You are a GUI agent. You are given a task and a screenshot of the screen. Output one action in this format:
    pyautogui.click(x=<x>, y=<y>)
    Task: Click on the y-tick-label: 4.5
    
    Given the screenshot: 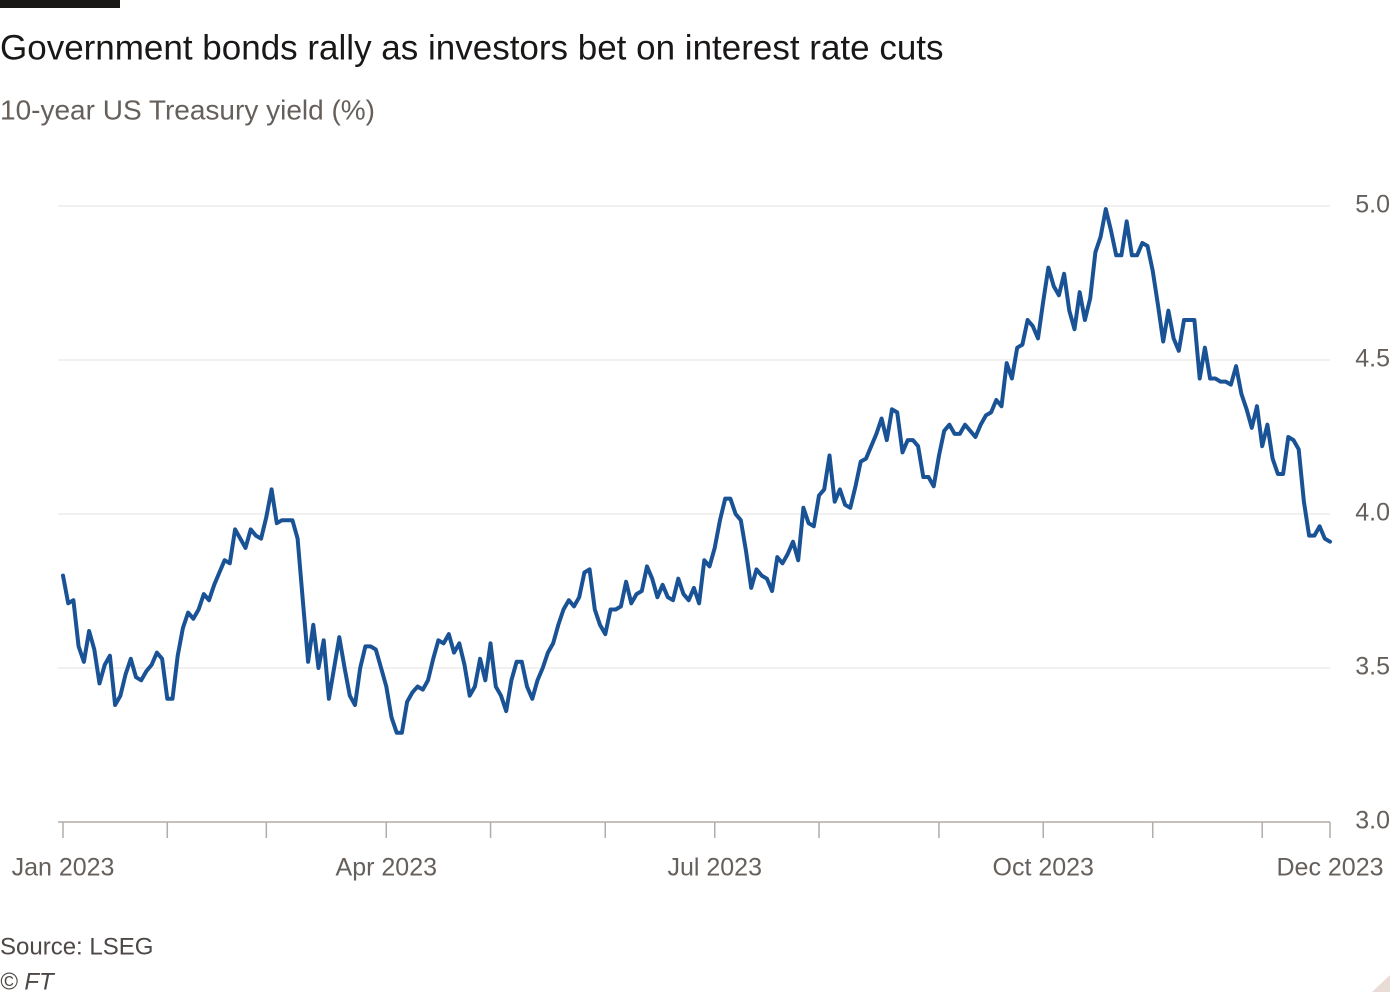 What is the action you would take?
    pyautogui.click(x=1372, y=359)
    